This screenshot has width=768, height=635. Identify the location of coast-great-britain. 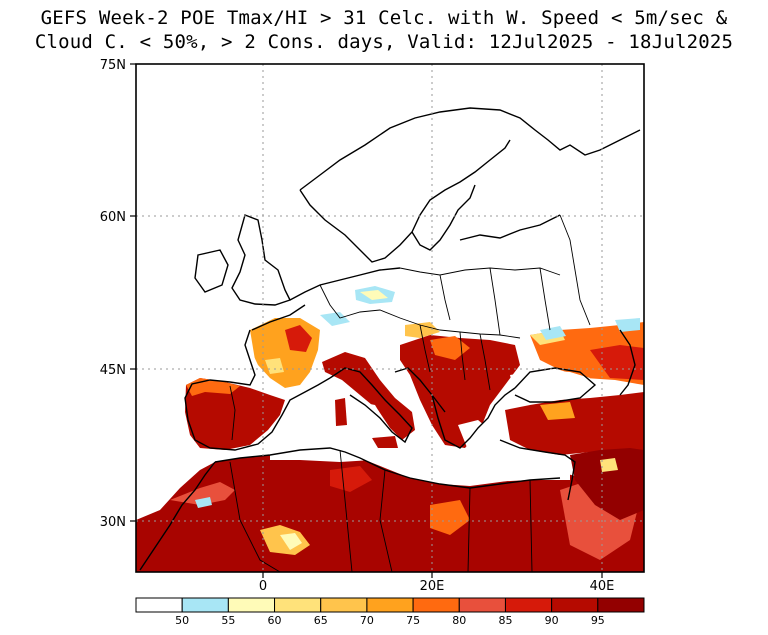
(261, 260).